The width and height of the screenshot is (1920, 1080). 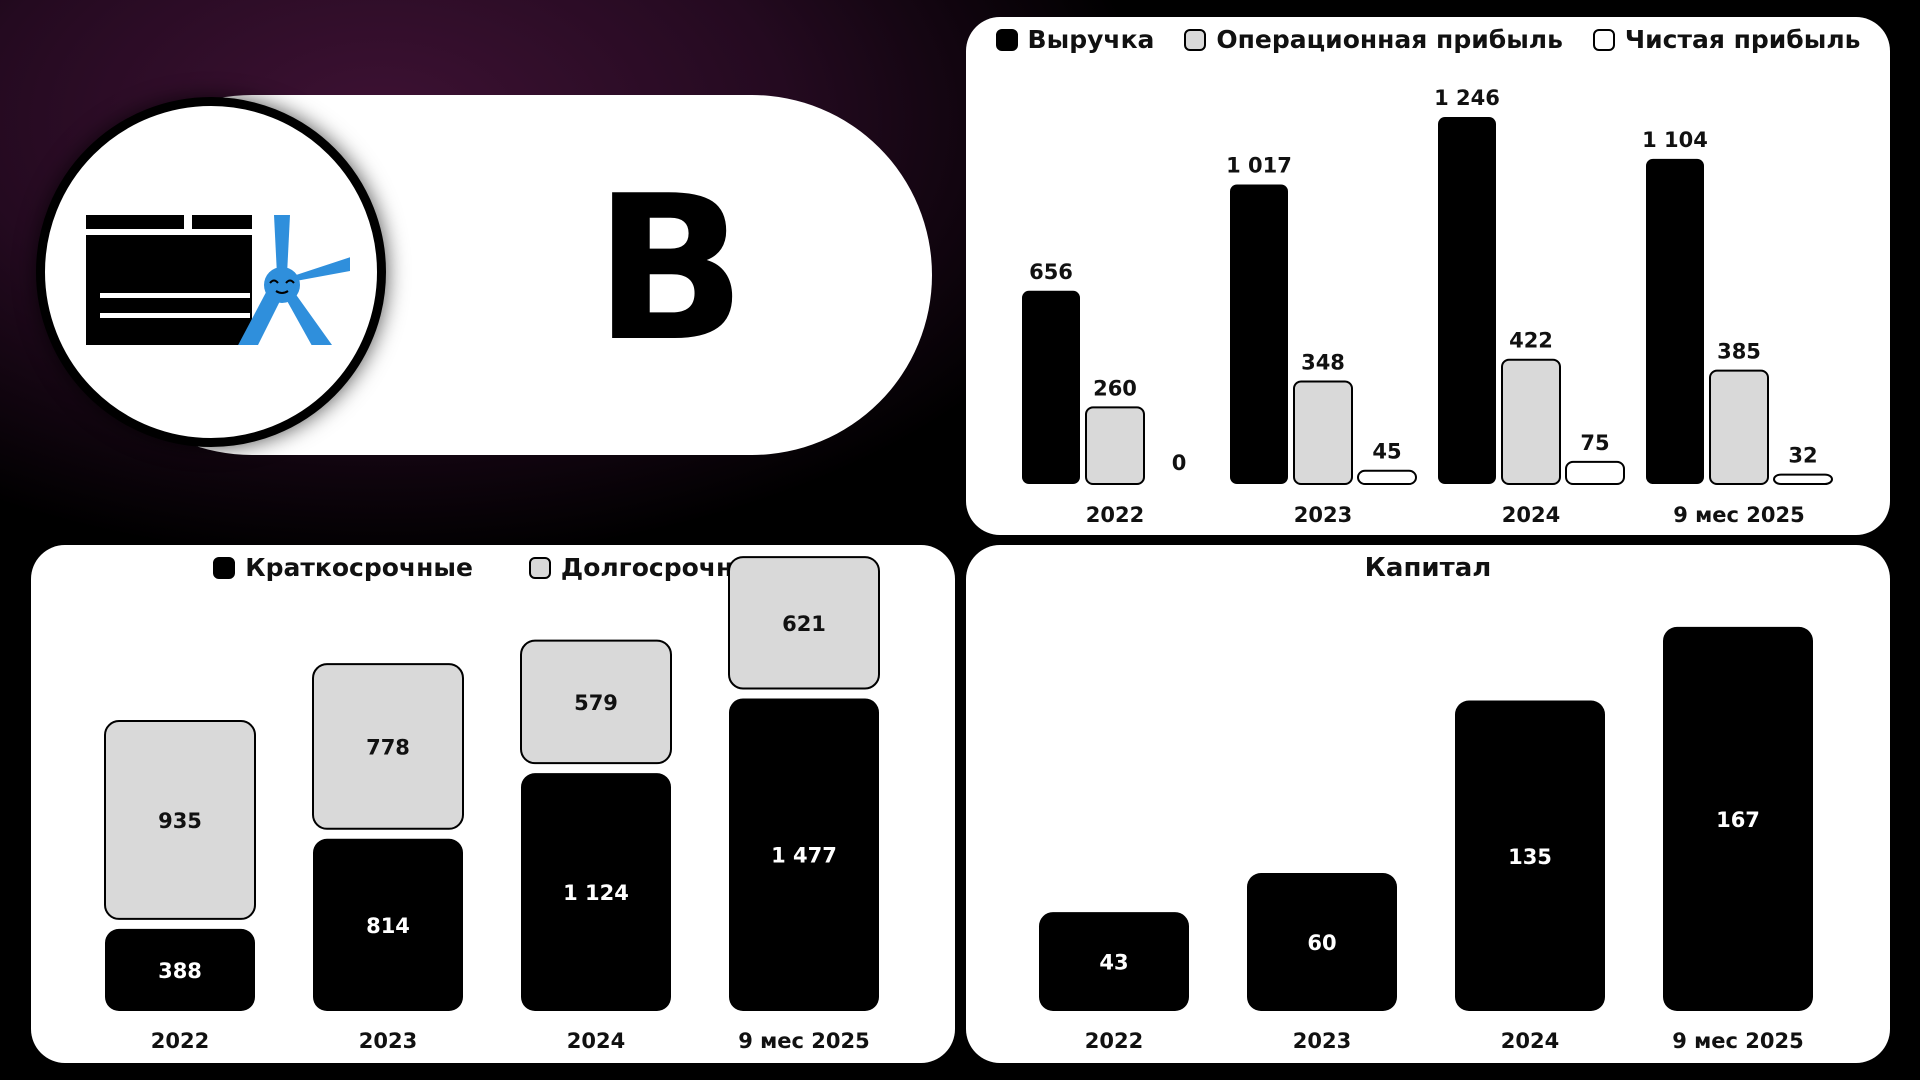 I want to click on data-label: 43, so click(x=1113, y=963).